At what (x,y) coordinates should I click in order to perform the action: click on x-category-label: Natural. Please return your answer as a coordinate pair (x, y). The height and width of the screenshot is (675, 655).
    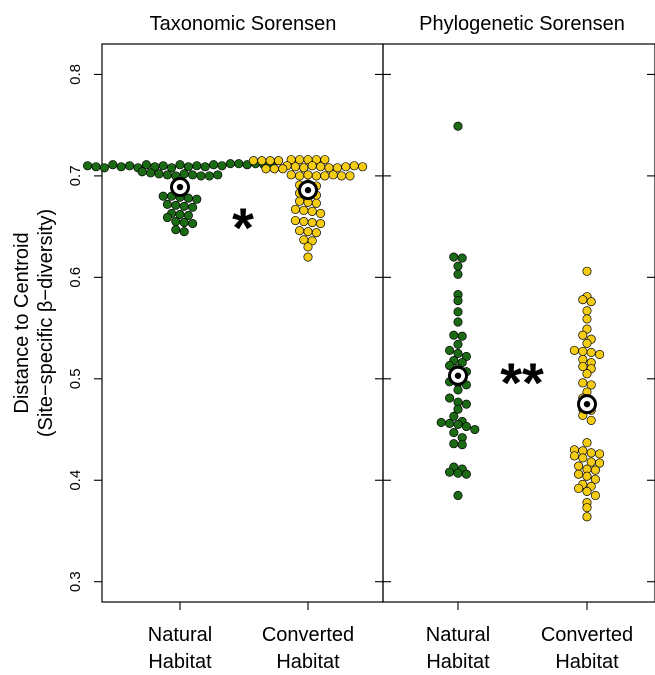
    Looking at the image, I should click on (458, 635).